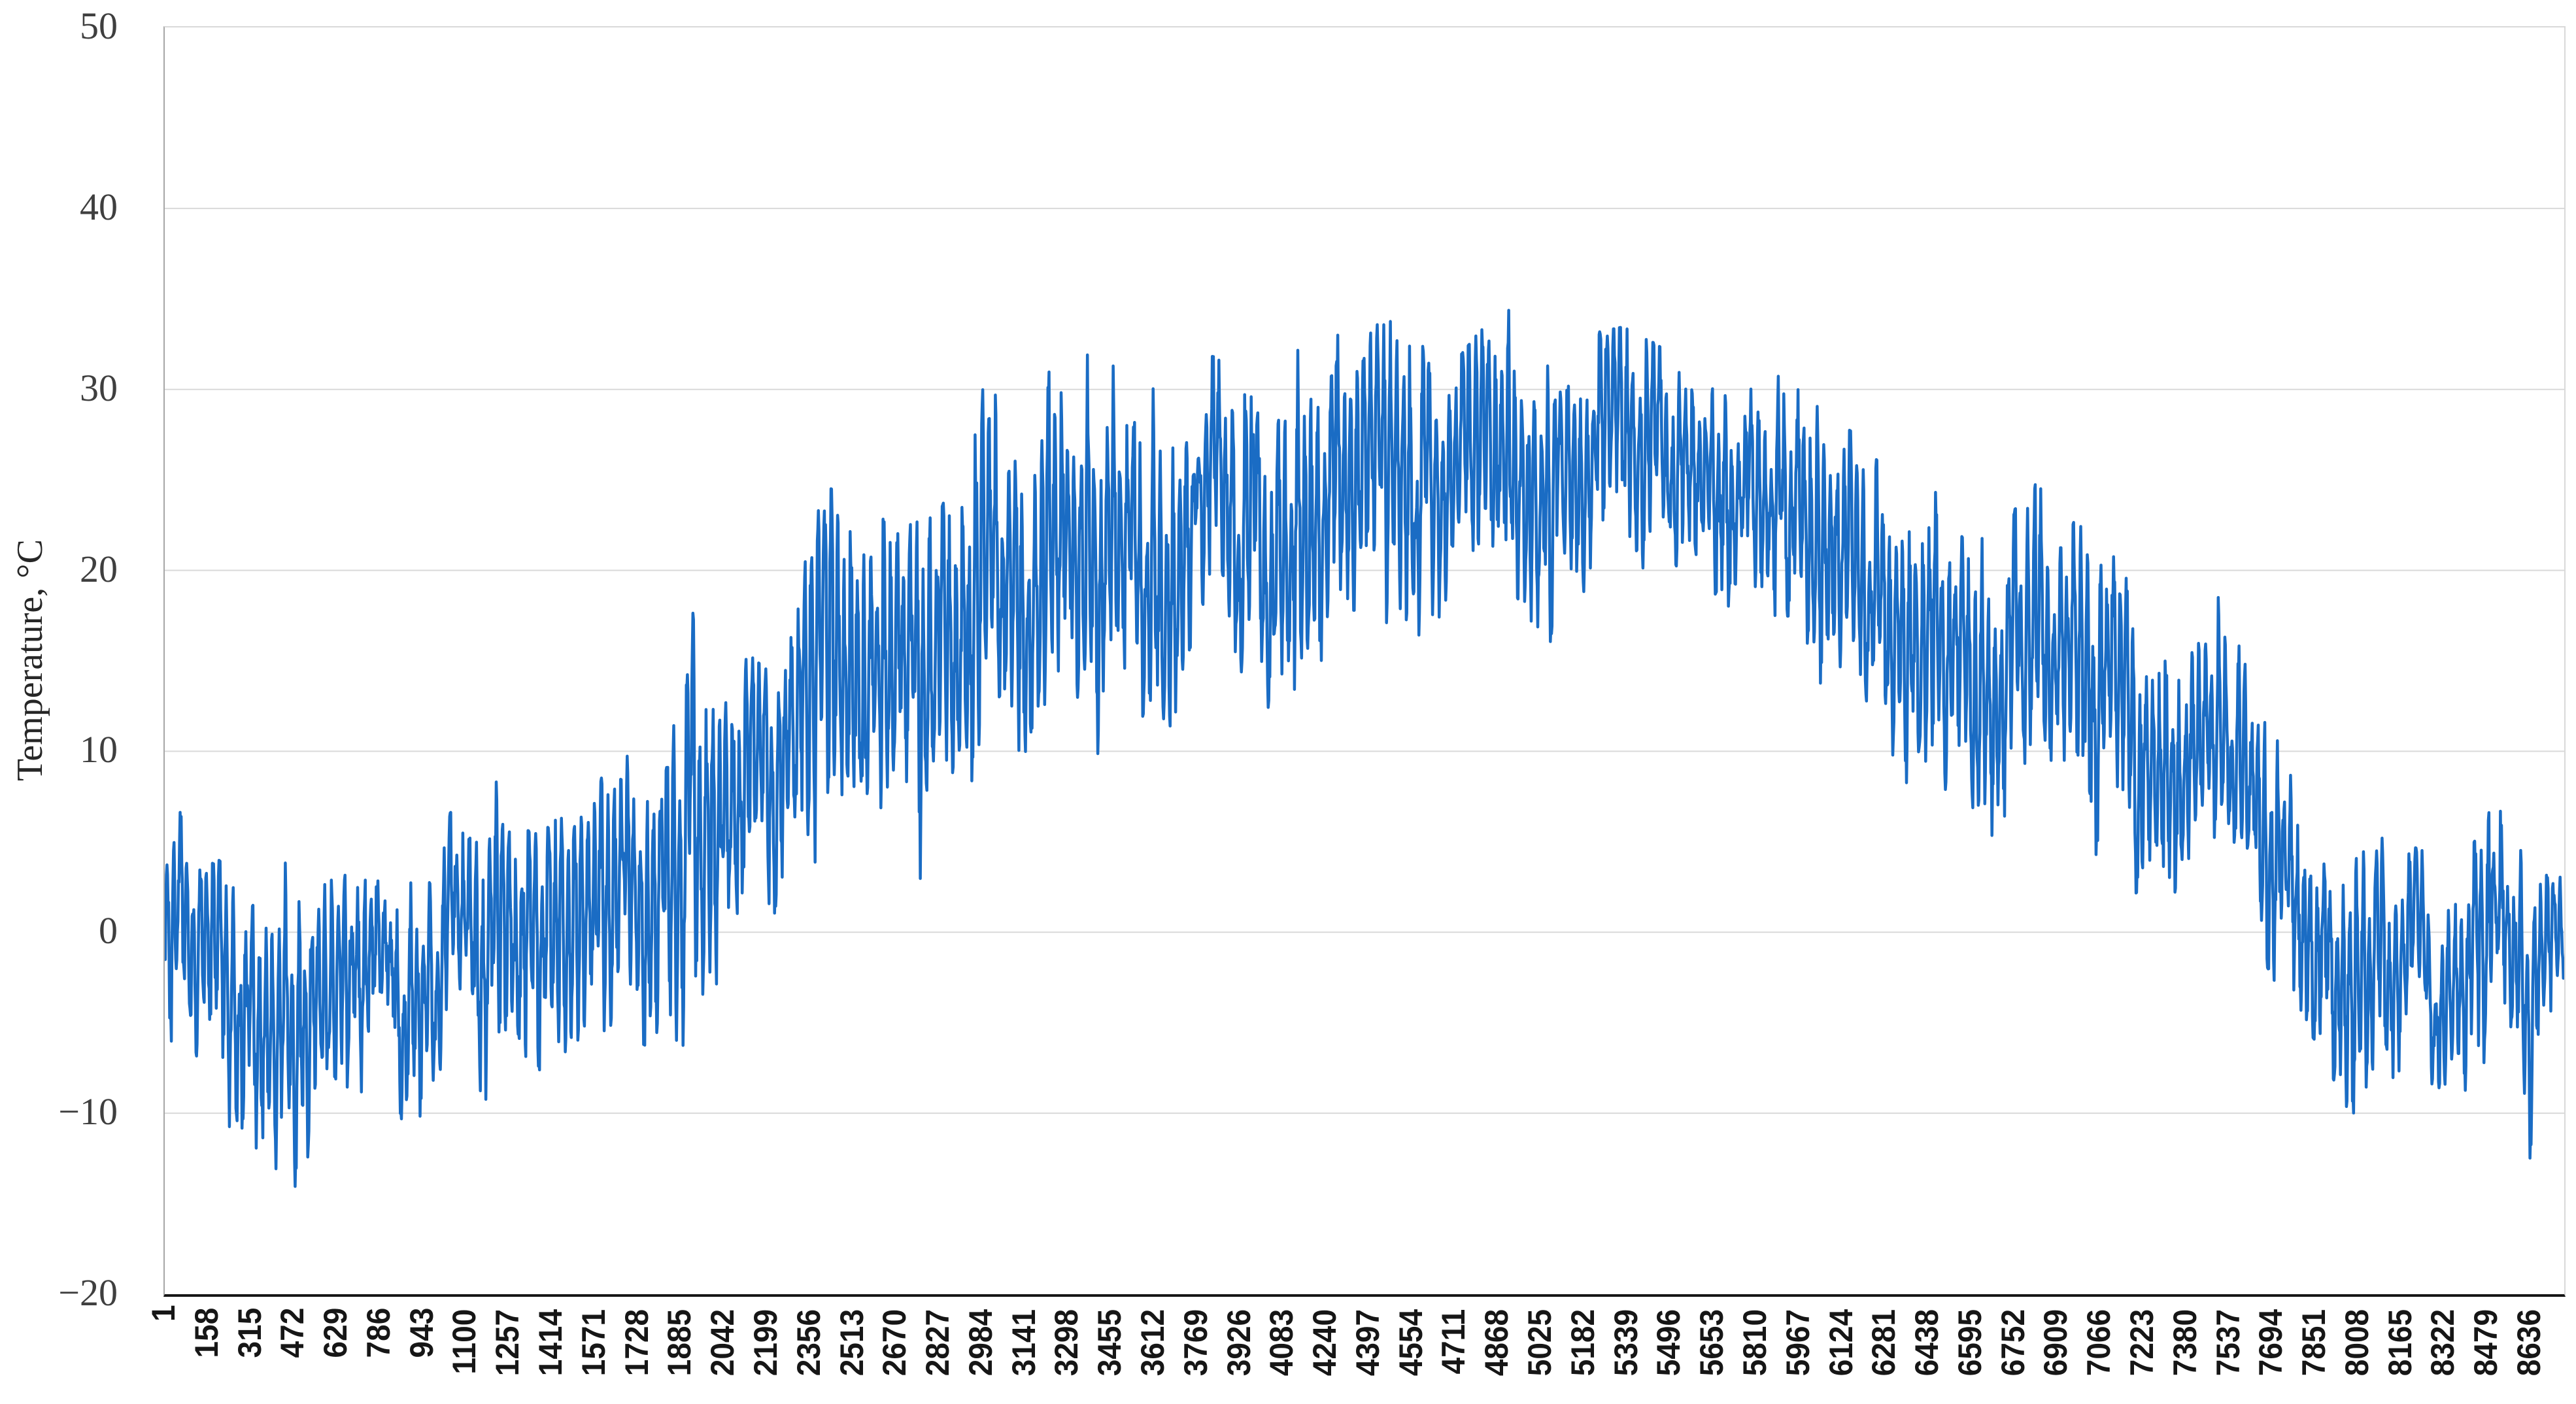 The image size is (2576, 1404). What do you see at coordinates (1797, 1343) in the screenshot?
I see `x-tick-label: 5967` at bounding box center [1797, 1343].